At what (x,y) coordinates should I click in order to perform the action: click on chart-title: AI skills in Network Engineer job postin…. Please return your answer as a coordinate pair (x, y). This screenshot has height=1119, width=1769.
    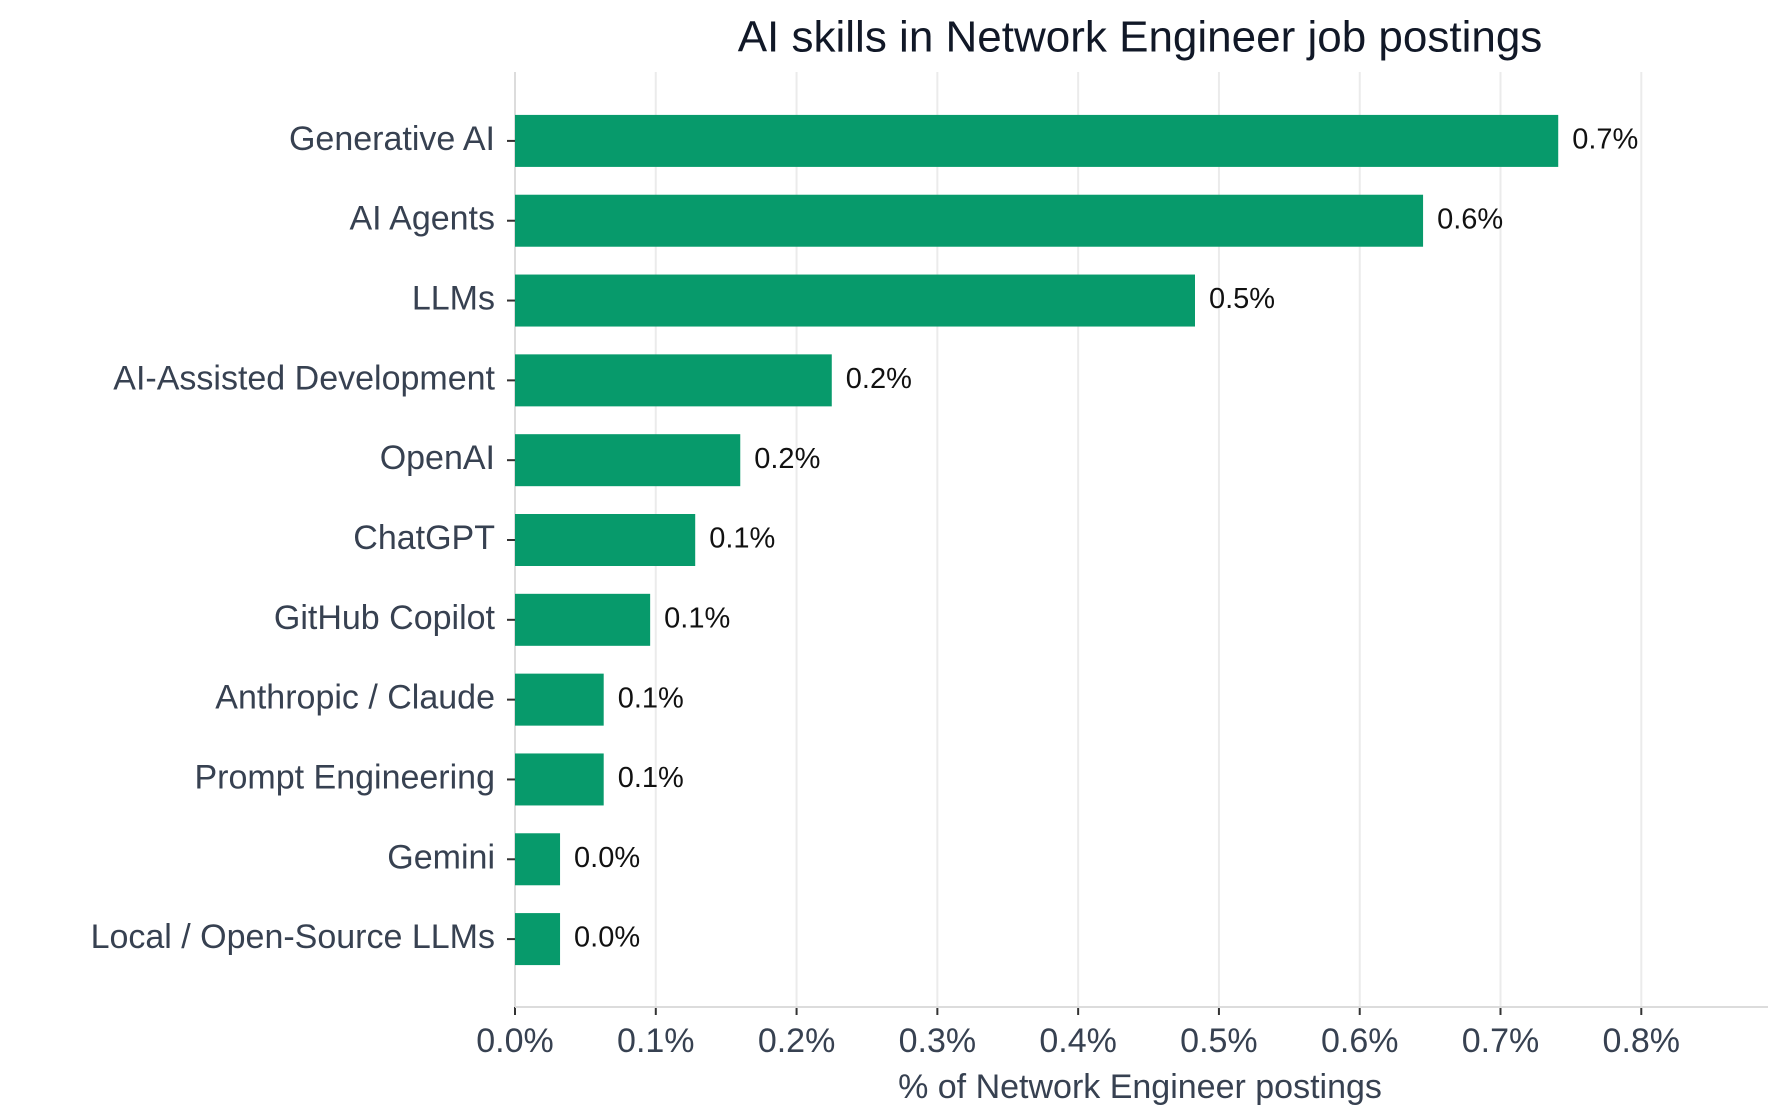
    Looking at the image, I should click on (1140, 37).